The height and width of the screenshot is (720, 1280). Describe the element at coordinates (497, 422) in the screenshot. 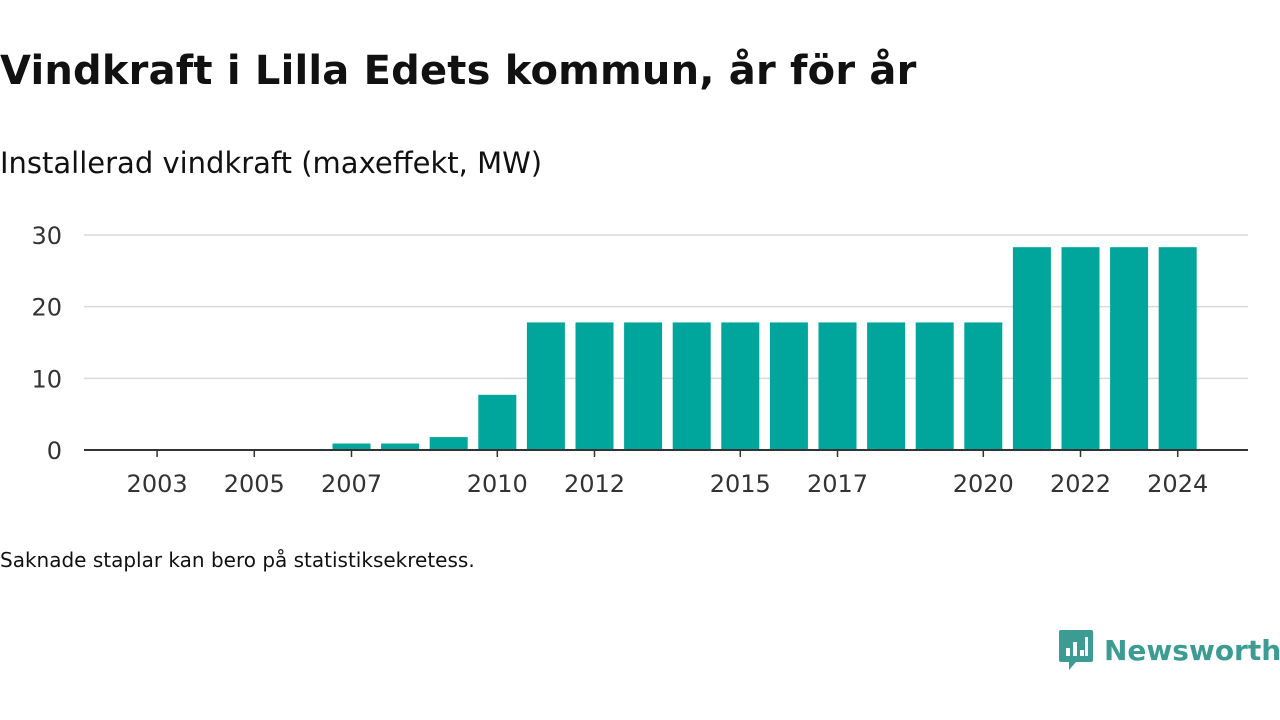

I see `bar-2010` at that location.